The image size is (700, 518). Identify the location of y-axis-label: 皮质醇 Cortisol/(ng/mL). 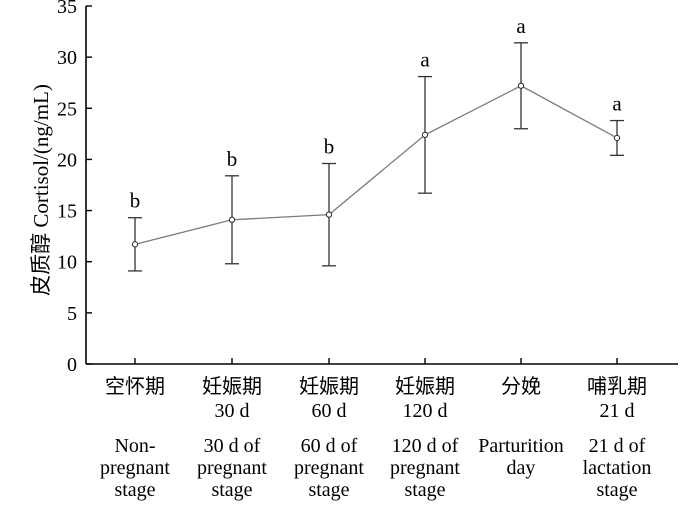
(41, 190).